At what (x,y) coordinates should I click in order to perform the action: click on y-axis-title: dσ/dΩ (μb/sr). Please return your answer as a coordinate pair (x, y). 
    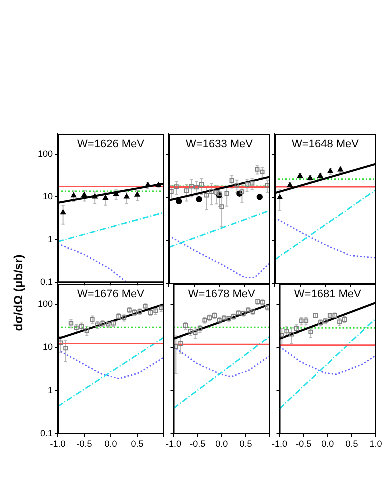
    Looking at the image, I should click on (18, 293).